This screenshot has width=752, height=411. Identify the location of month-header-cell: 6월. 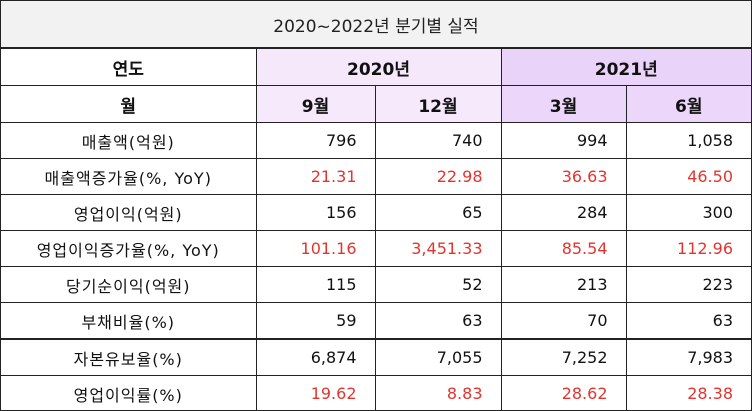
(688, 104).